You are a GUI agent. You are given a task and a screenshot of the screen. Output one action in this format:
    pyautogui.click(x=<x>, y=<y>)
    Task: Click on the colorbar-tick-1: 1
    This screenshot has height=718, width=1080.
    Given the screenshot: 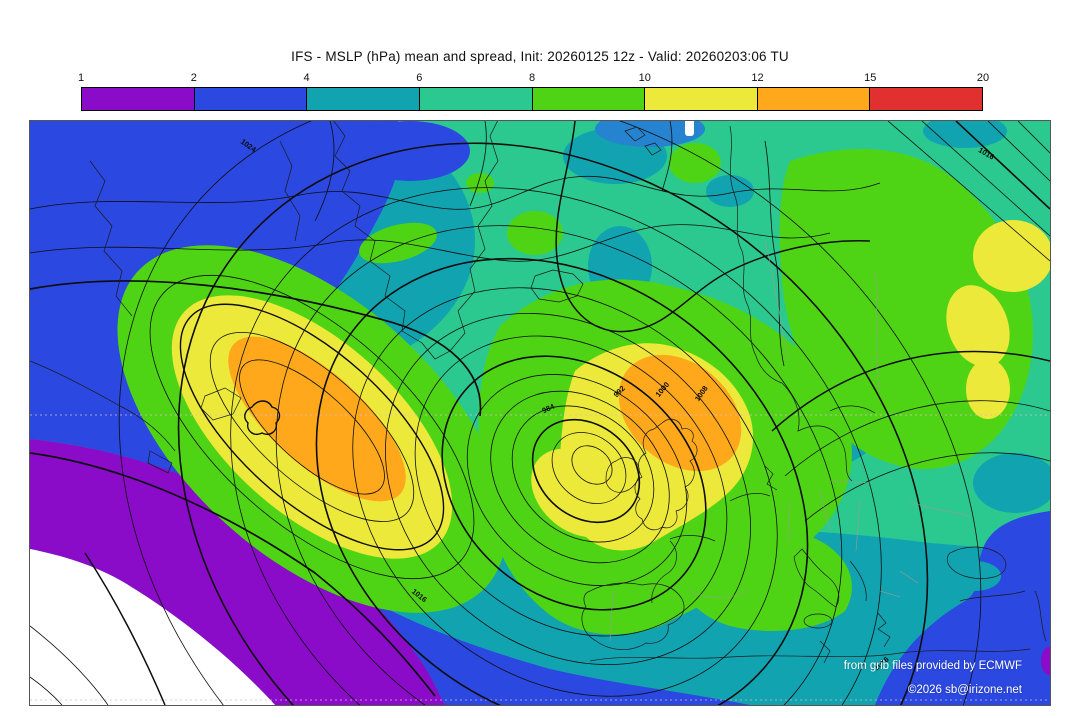 What is the action you would take?
    pyautogui.click(x=81, y=78)
    